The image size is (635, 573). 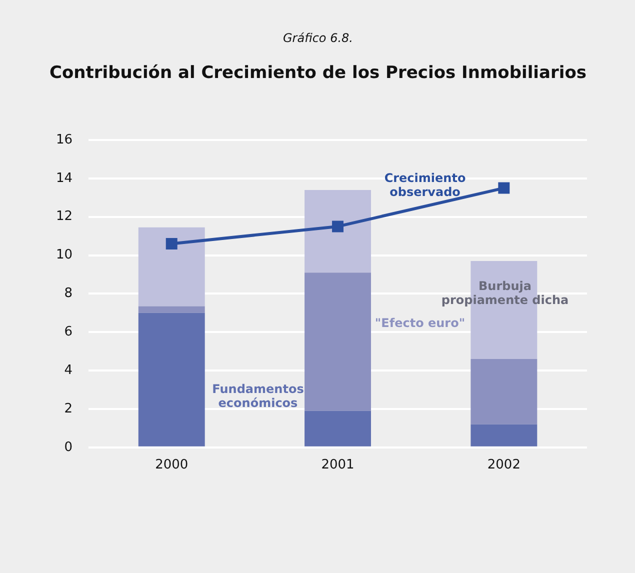 I want to click on x-tick-label: 2001, so click(x=337, y=465).